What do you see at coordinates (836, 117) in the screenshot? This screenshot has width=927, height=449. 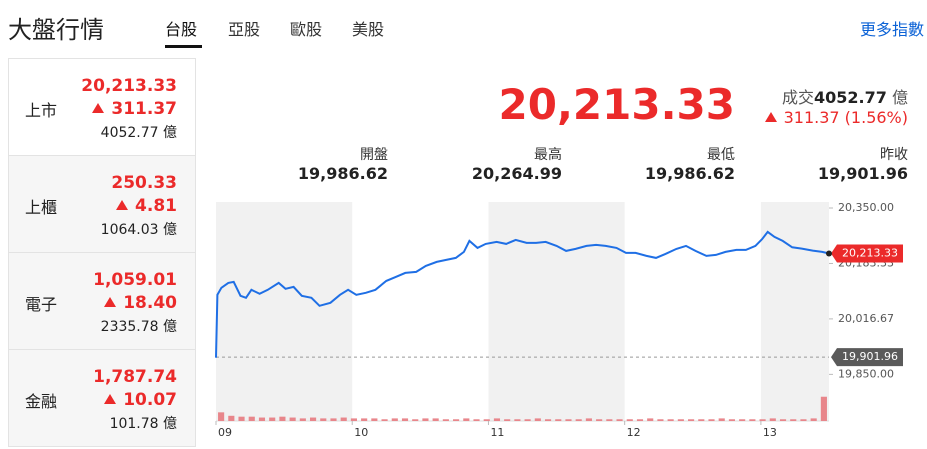 I see `index-change: 311.37 (1.56%)` at bounding box center [836, 117].